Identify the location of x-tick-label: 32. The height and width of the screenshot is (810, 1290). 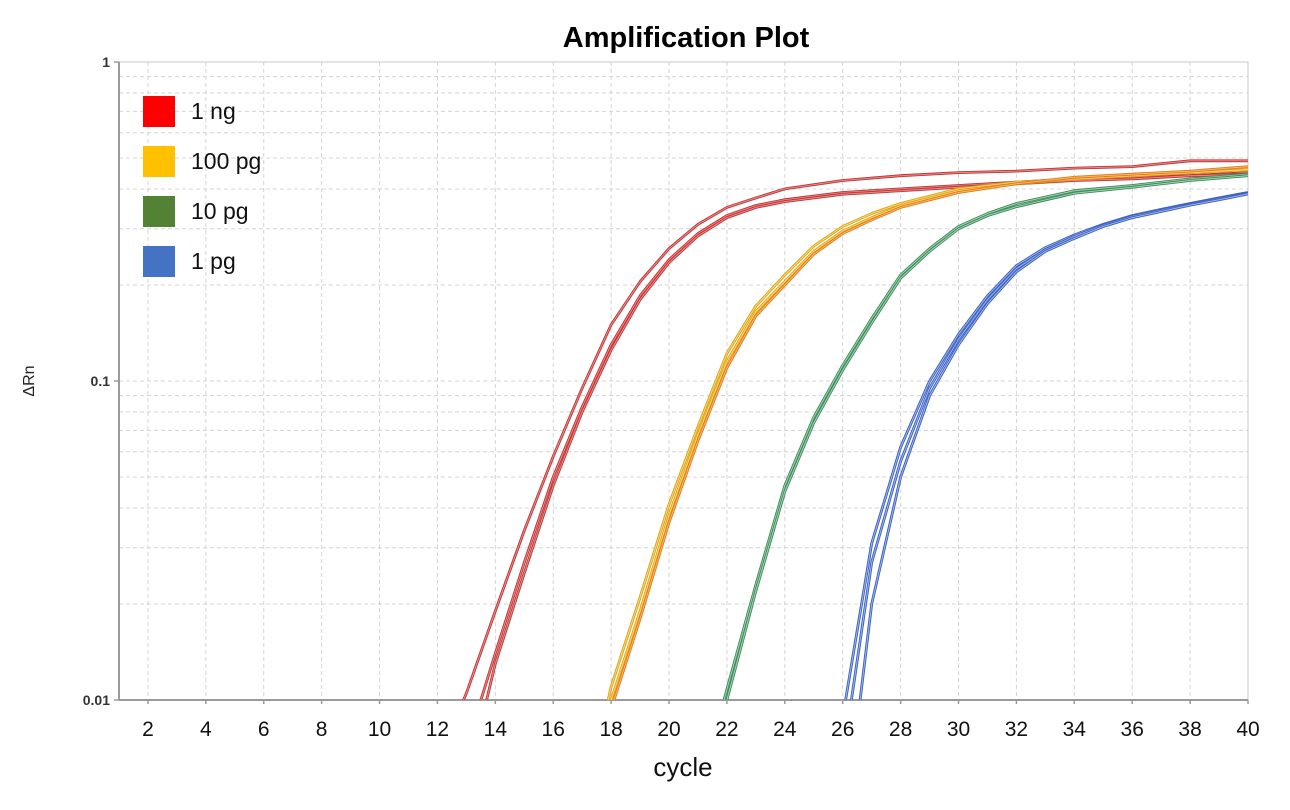
(1016, 729).